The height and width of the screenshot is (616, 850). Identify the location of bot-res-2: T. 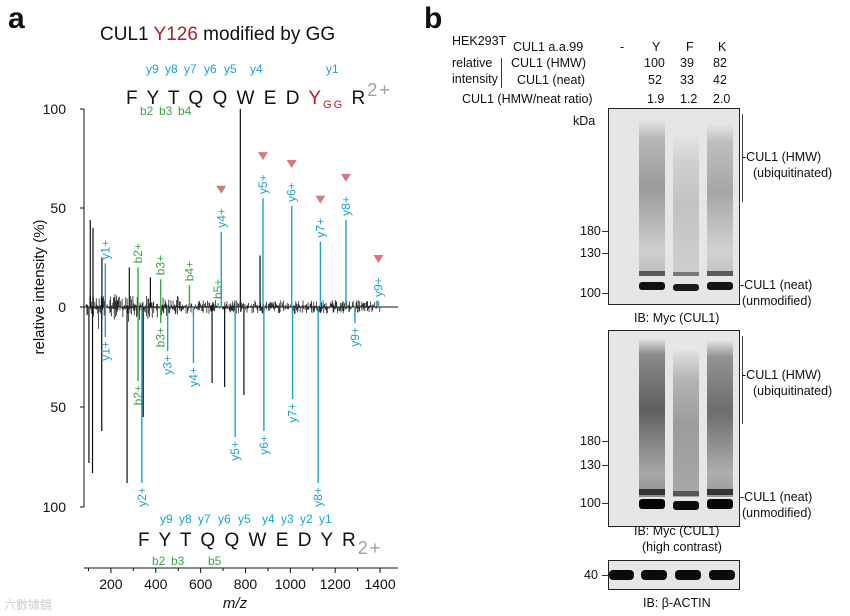
(186, 540).